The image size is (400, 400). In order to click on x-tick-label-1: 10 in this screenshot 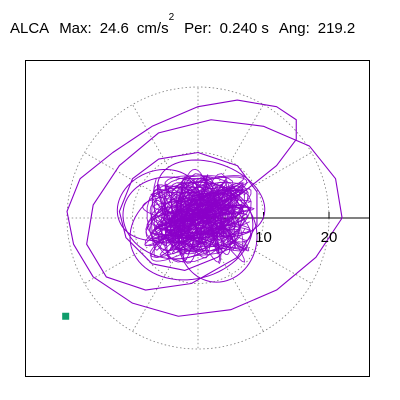, I will do `click(263, 237)`.